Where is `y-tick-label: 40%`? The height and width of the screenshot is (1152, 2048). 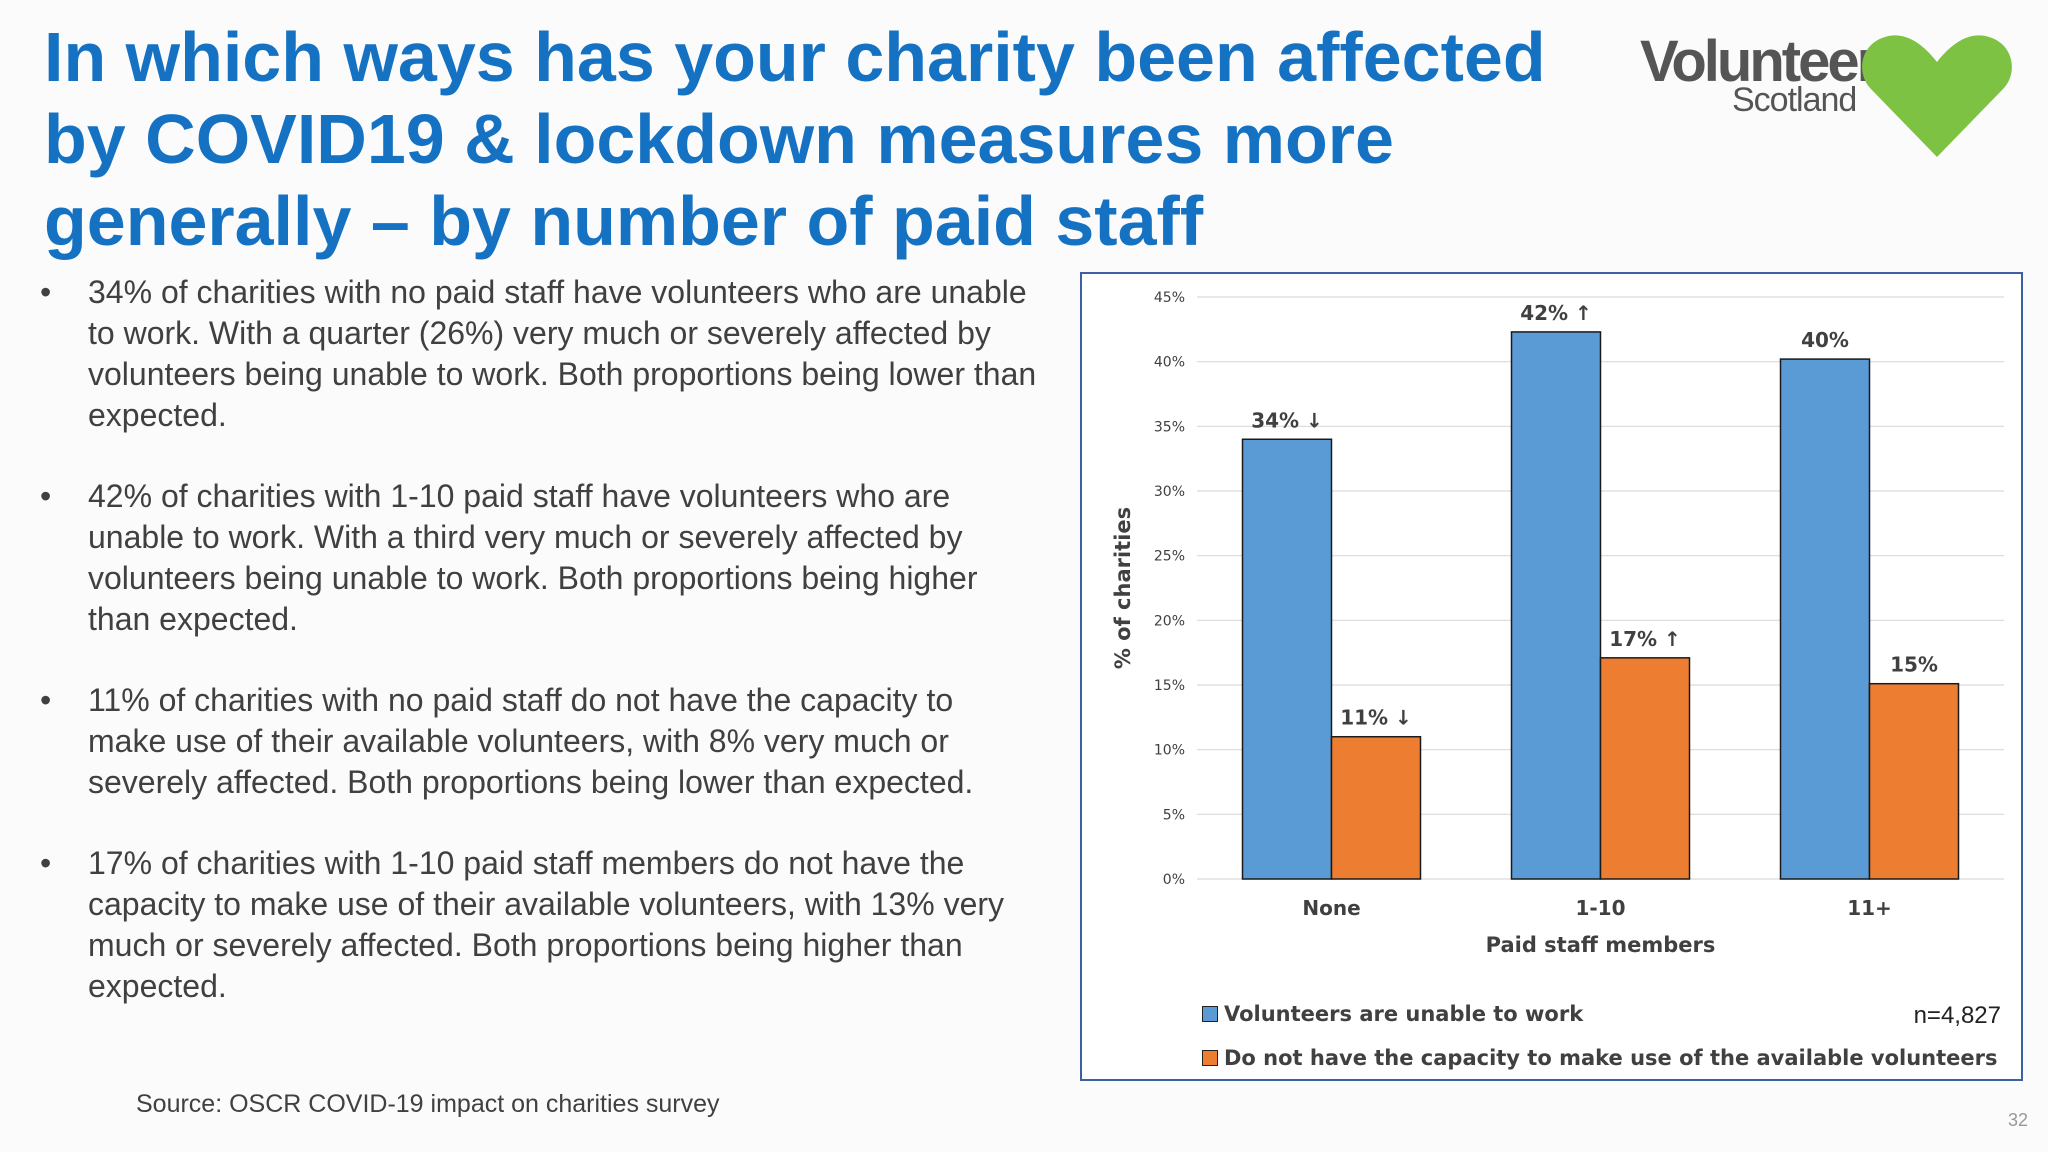
y-tick-label: 40% is located at coordinates (1169, 363).